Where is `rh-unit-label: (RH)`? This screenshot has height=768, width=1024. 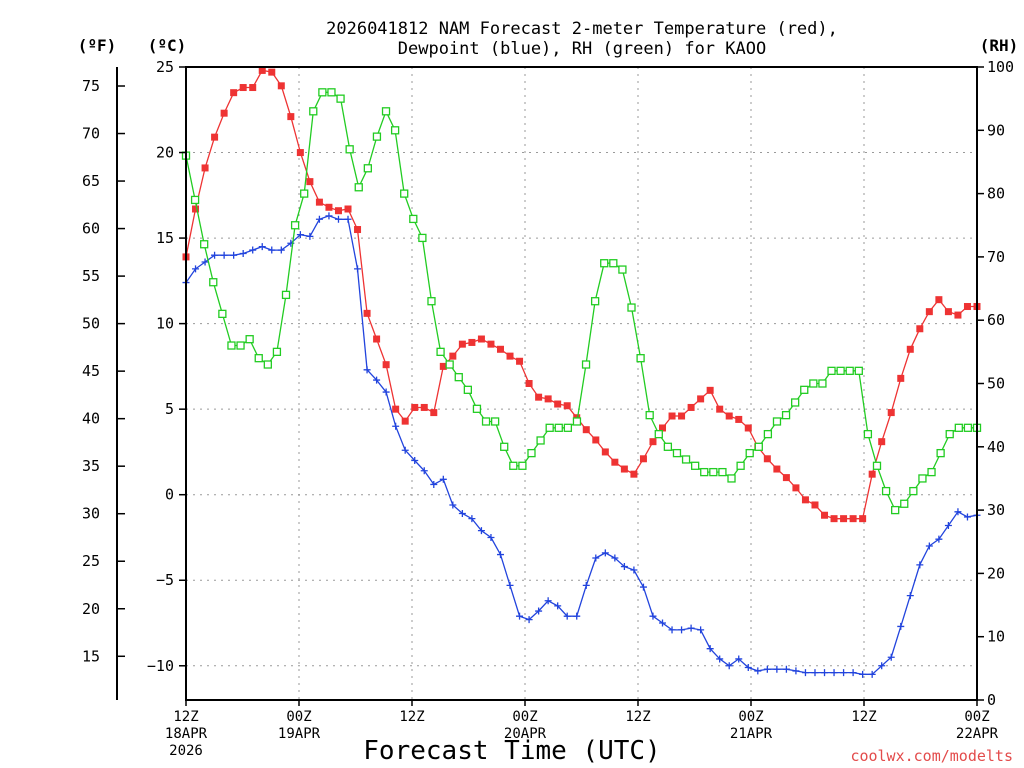 rh-unit-label: (RH) is located at coordinates (999, 45).